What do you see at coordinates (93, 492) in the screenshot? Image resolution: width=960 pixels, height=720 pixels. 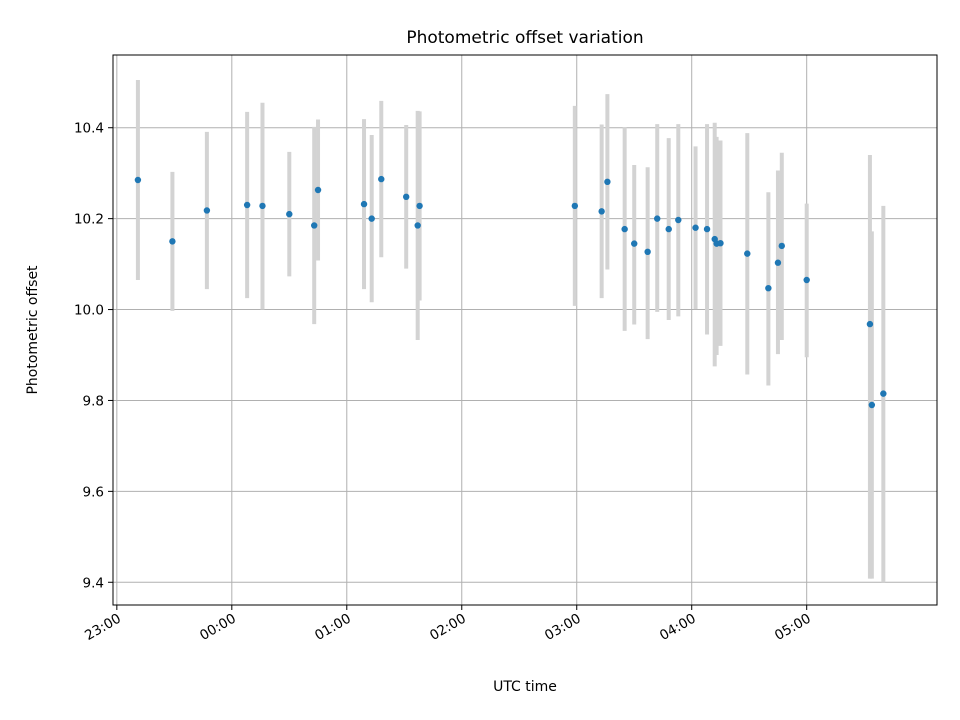 I see `y-tick-label: 9.6` at bounding box center [93, 492].